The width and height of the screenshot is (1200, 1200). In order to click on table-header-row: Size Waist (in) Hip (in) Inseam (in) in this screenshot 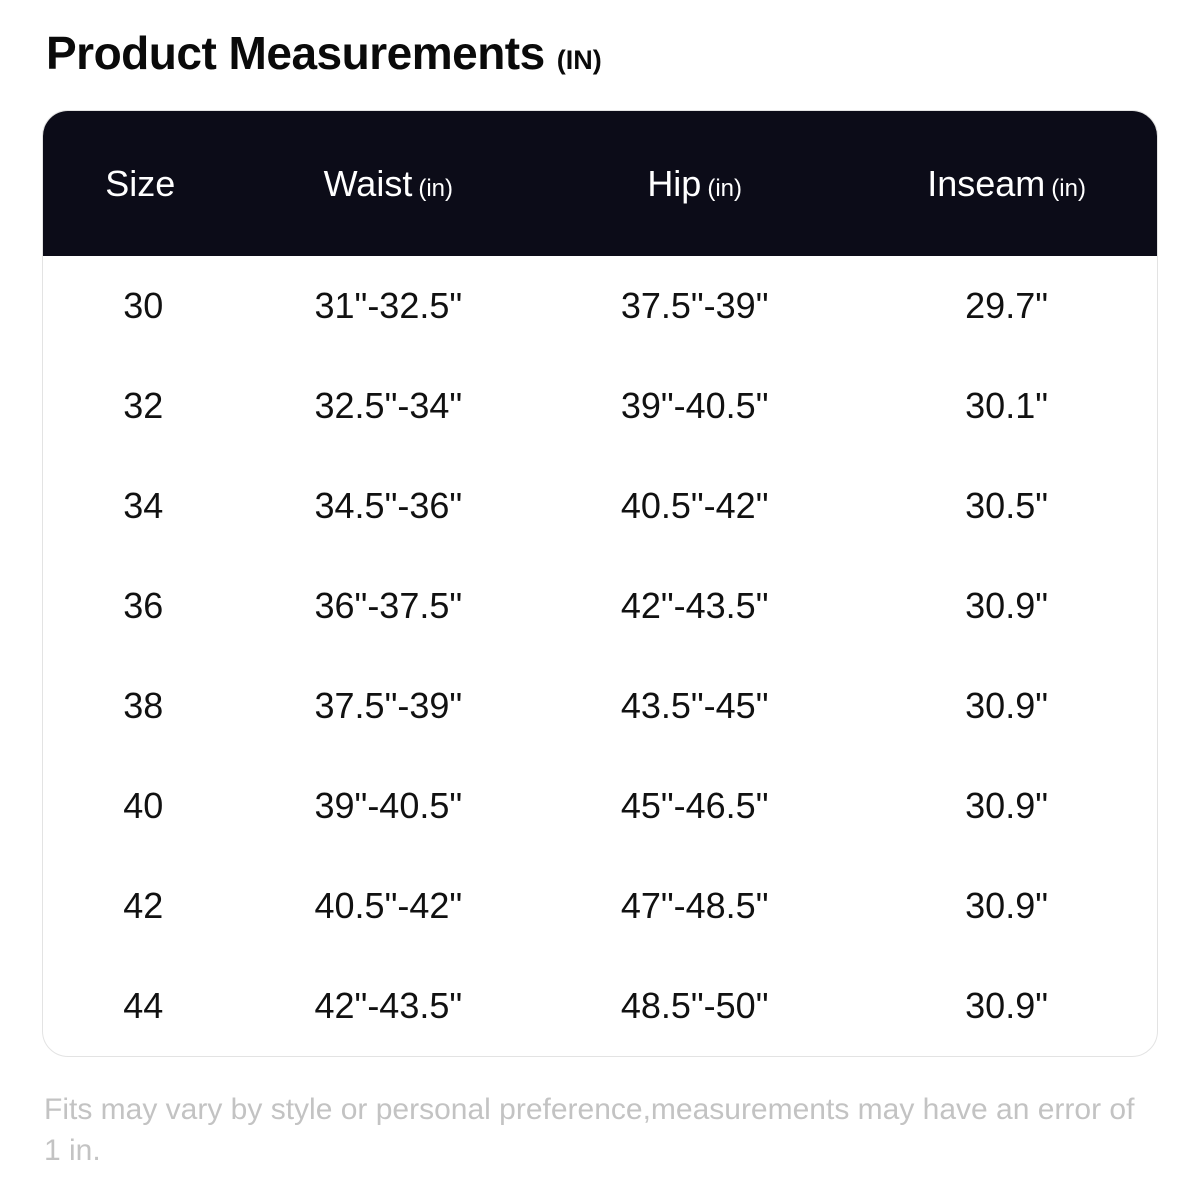, I will do `click(600, 183)`.